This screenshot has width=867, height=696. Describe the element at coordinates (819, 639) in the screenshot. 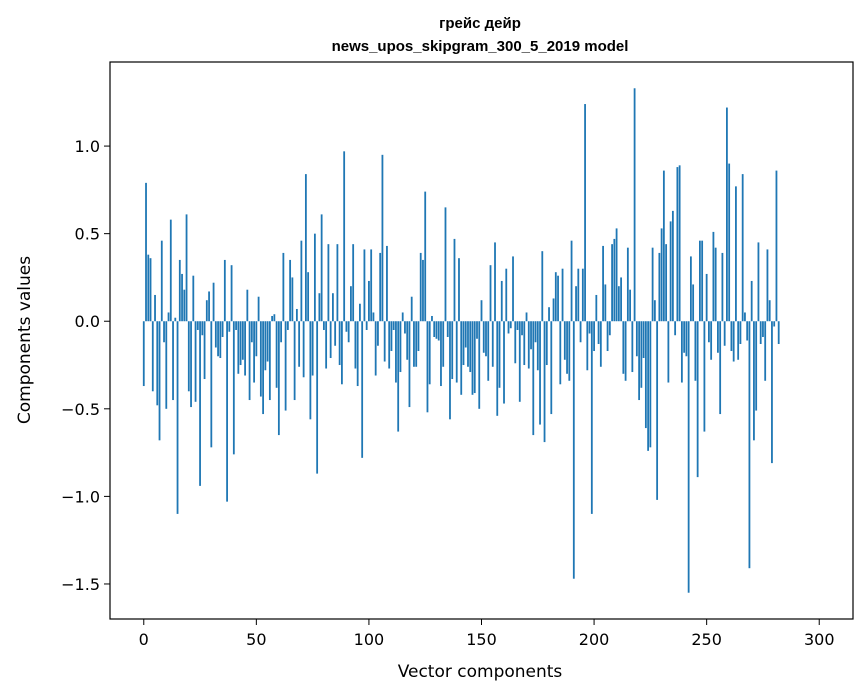

I see `x-tick-label: 300` at that location.